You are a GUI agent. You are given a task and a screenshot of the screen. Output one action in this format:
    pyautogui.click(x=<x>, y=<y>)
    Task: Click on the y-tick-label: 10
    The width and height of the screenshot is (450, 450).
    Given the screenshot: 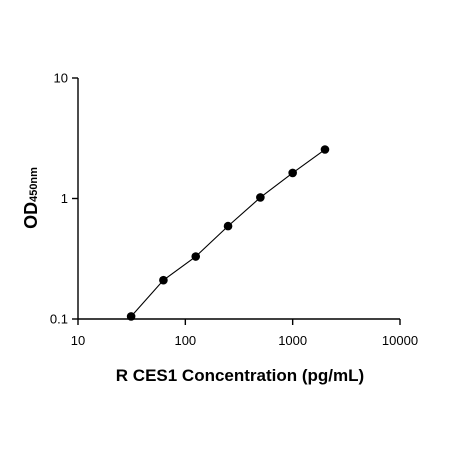 What is the action you would take?
    pyautogui.click(x=61, y=78)
    